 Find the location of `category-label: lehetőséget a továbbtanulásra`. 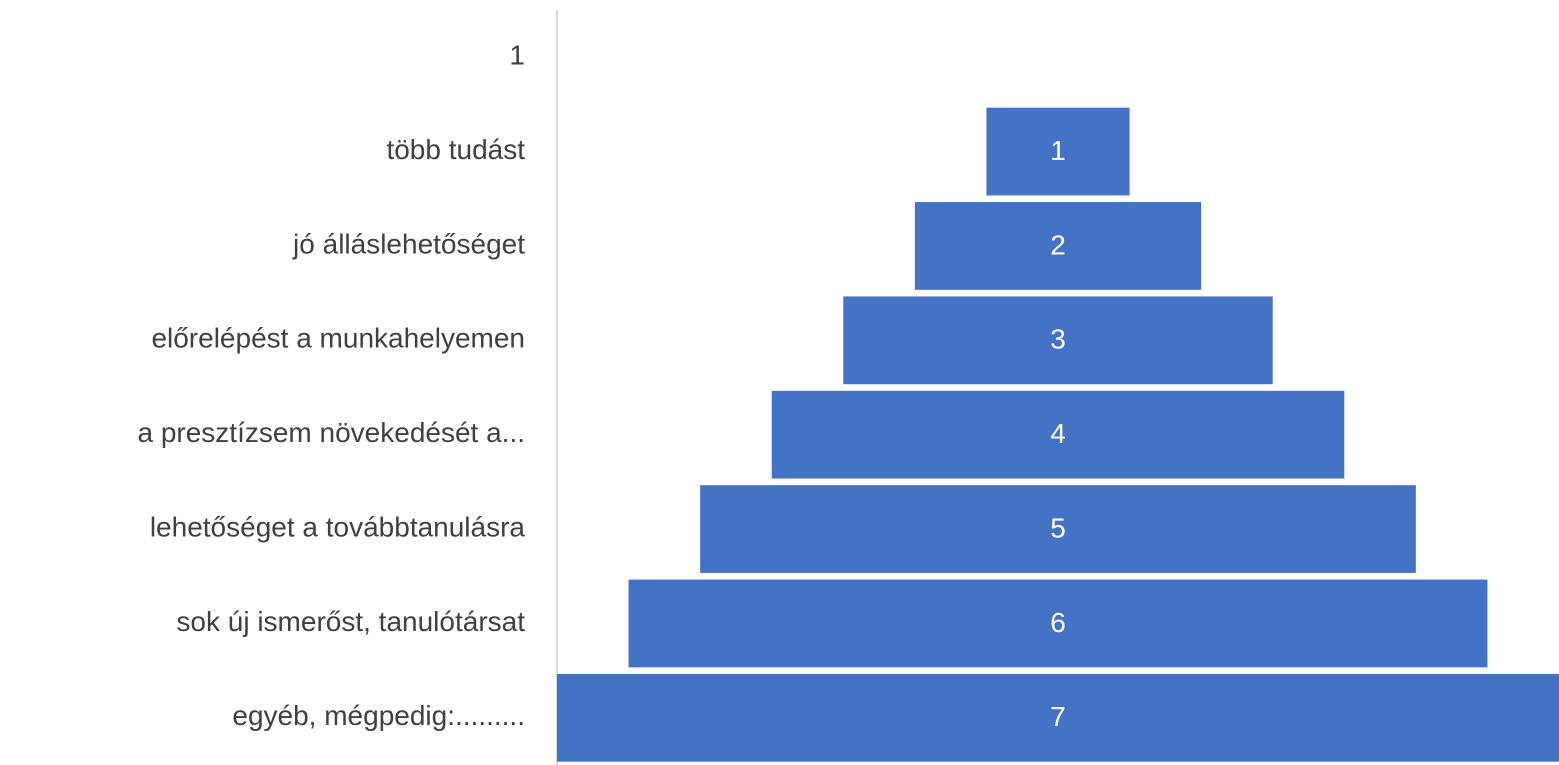

category-label: lehetőséget a továbbtanulásra is located at coordinates (338, 526).